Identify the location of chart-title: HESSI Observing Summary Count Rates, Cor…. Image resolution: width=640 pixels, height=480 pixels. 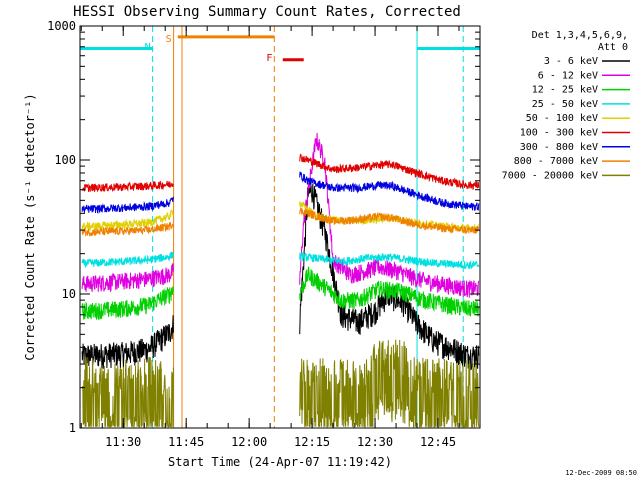
(267, 12).